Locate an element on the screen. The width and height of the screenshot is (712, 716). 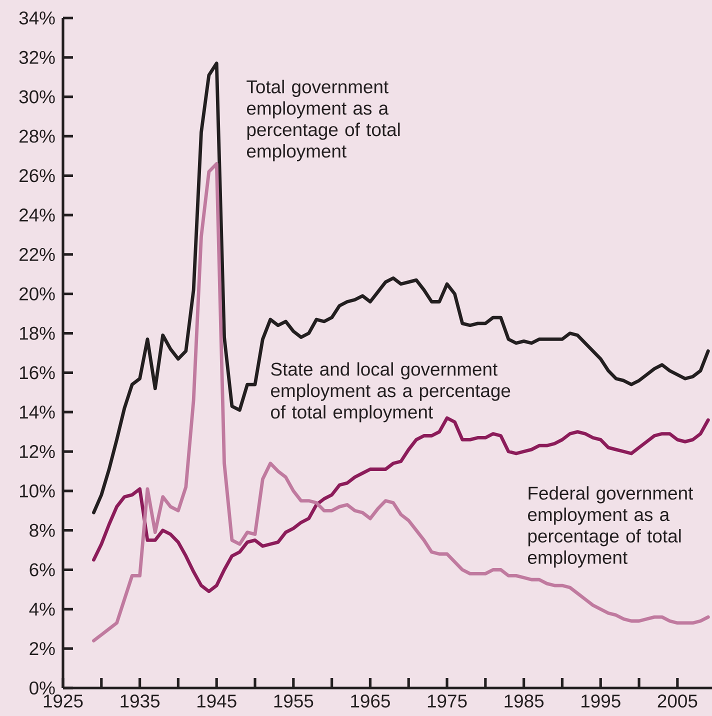
x-tick-label: 1945 is located at coordinates (217, 701).